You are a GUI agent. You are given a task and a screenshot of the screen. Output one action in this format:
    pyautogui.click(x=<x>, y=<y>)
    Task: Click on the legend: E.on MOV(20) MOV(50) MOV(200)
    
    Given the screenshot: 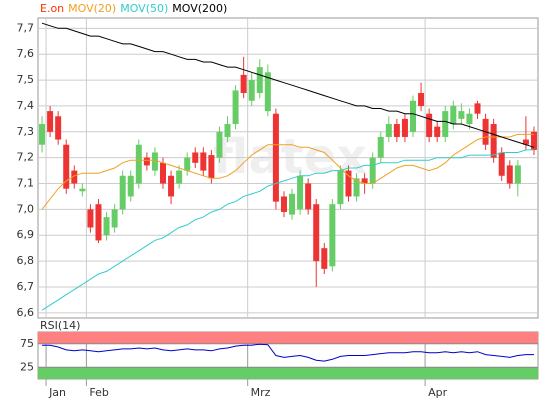 What is the action you would take?
    pyautogui.click(x=133, y=8)
    